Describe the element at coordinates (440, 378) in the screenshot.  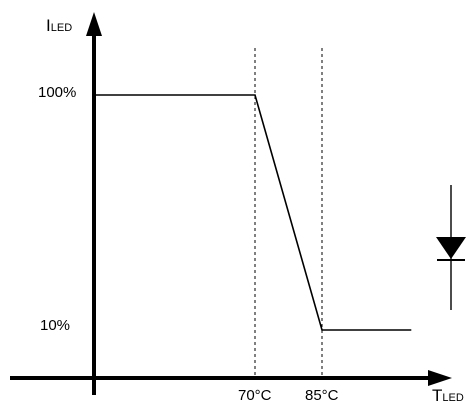
I see `x-axis-arrow` at that location.